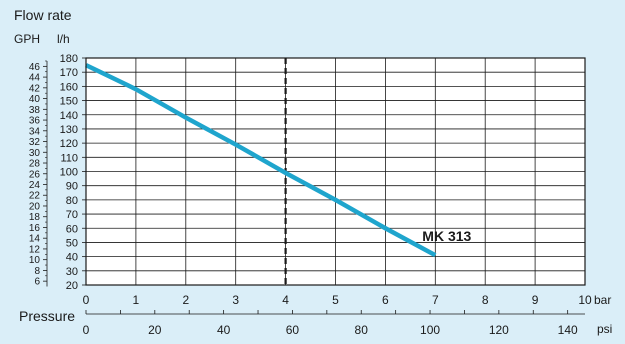  I want to click on x-tick-label: 2, so click(185, 300).